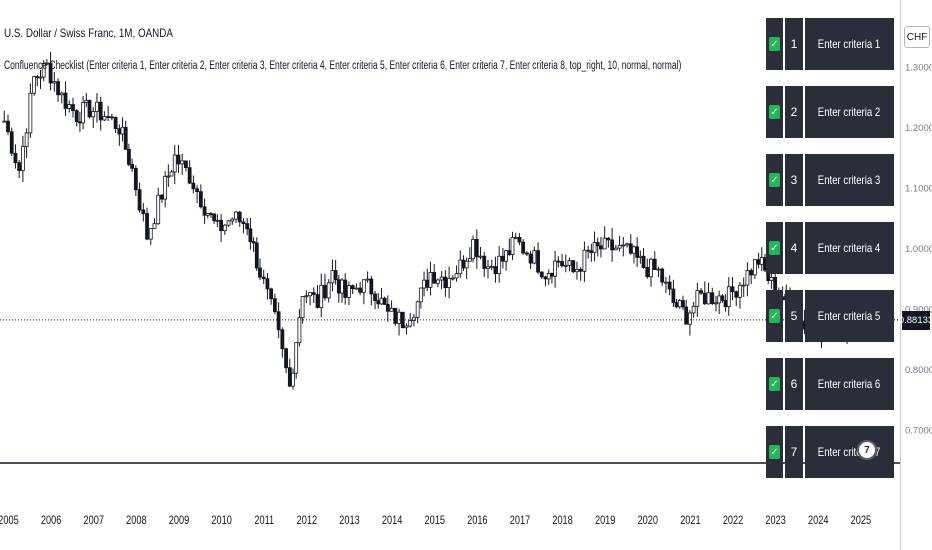  What do you see at coordinates (849, 452) in the screenshot?
I see `checklist-criteria-label: Enter criteria 7` at bounding box center [849, 452].